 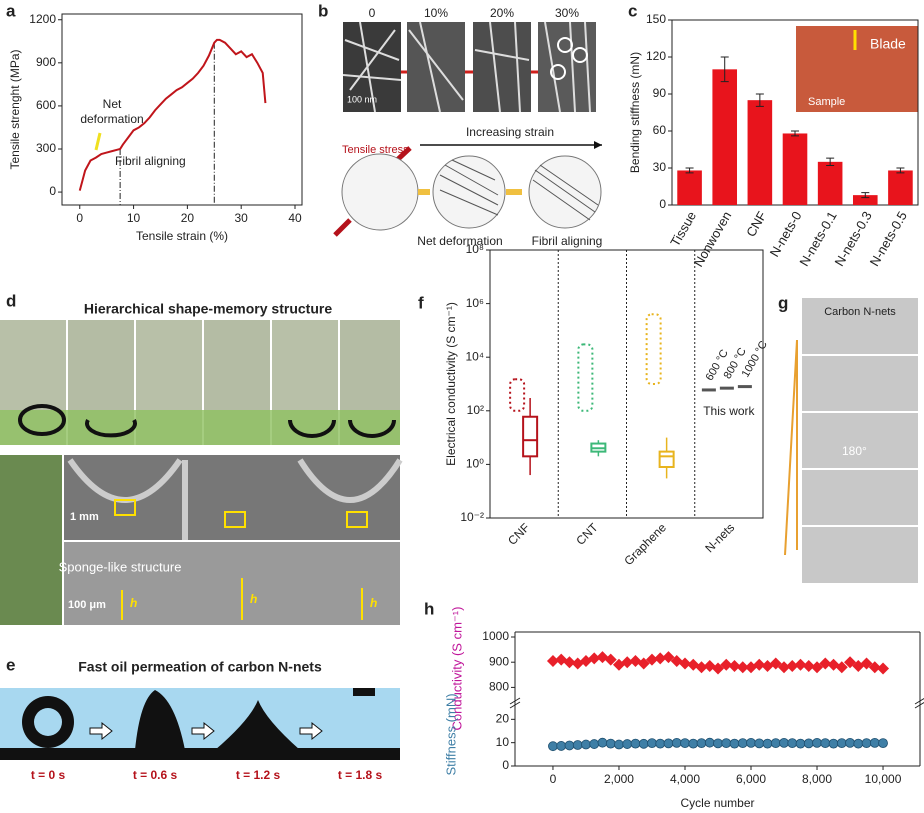 I want to click on scale-bar: 100 nm, so click(x=362, y=99).